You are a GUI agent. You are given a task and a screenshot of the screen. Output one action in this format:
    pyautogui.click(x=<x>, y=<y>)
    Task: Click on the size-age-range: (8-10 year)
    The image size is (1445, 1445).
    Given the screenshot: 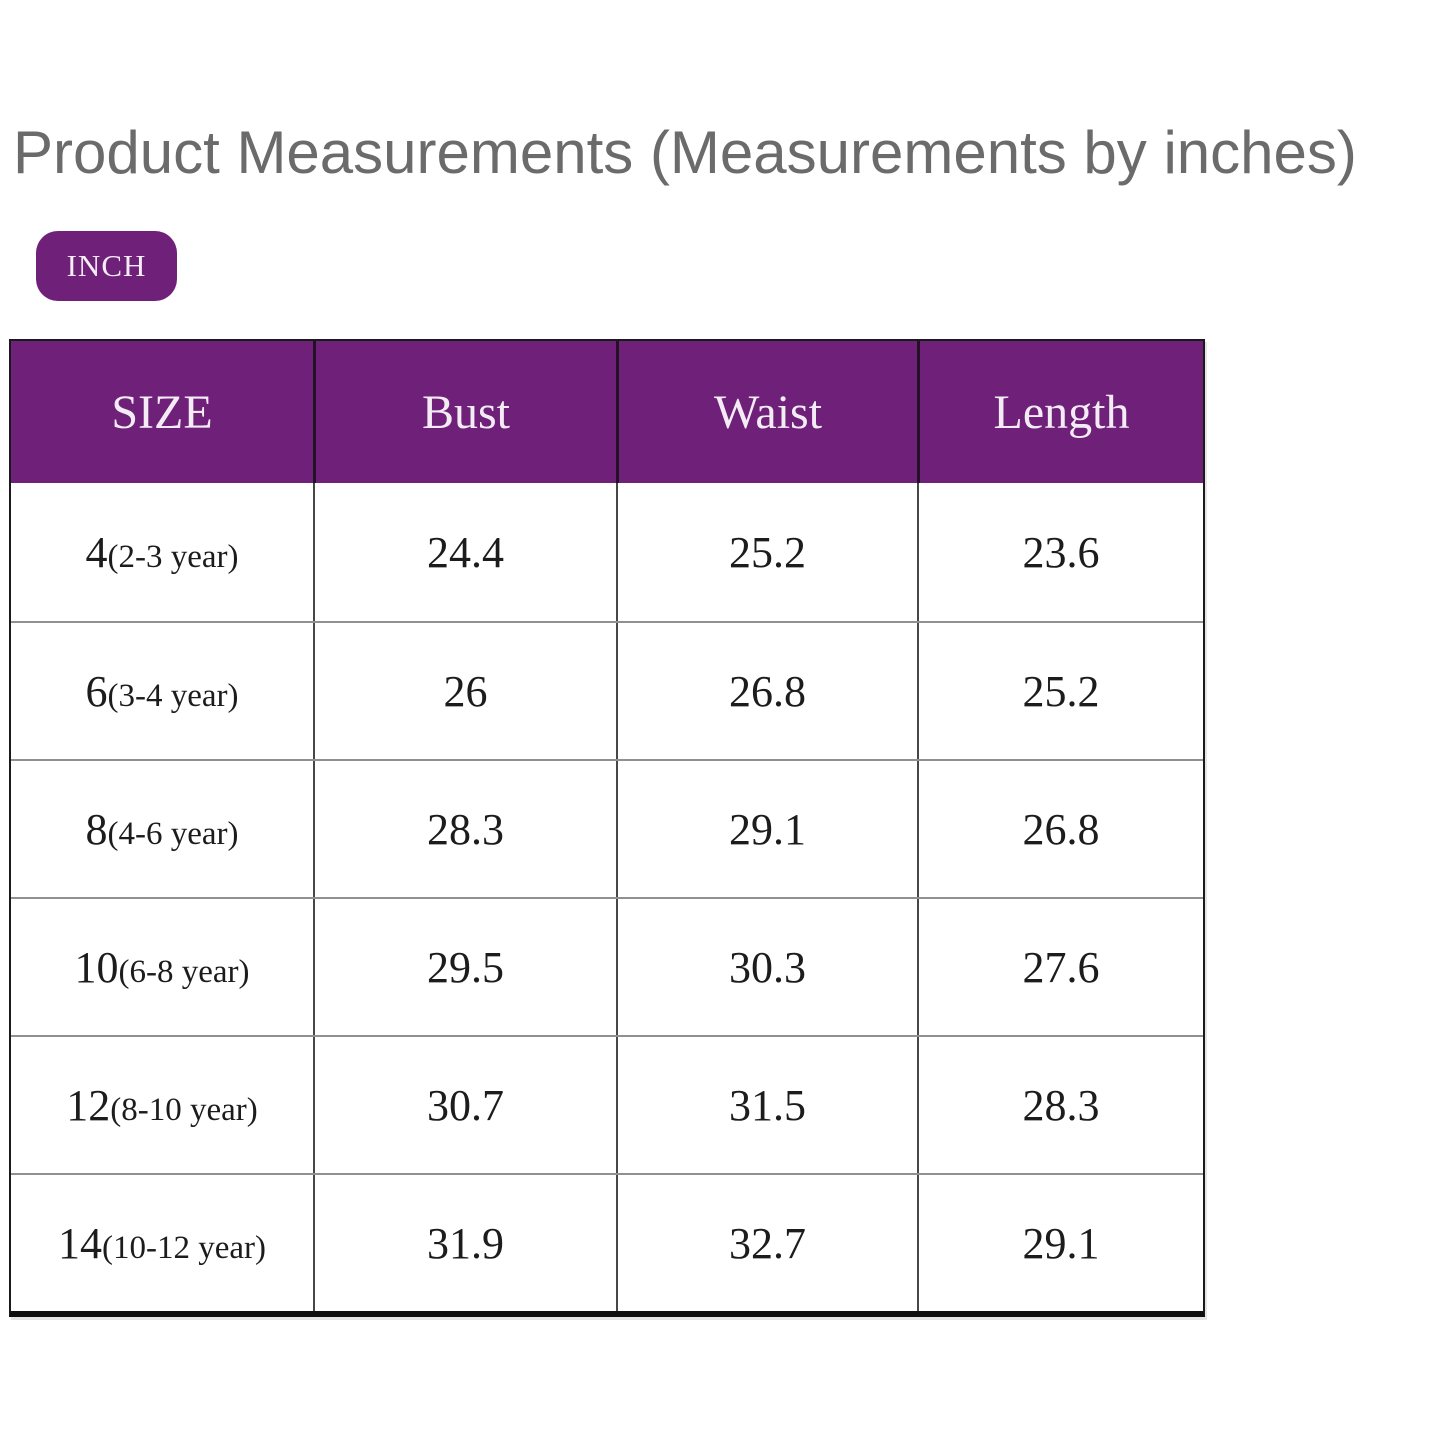 What is the action you would take?
    pyautogui.click(x=184, y=1109)
    